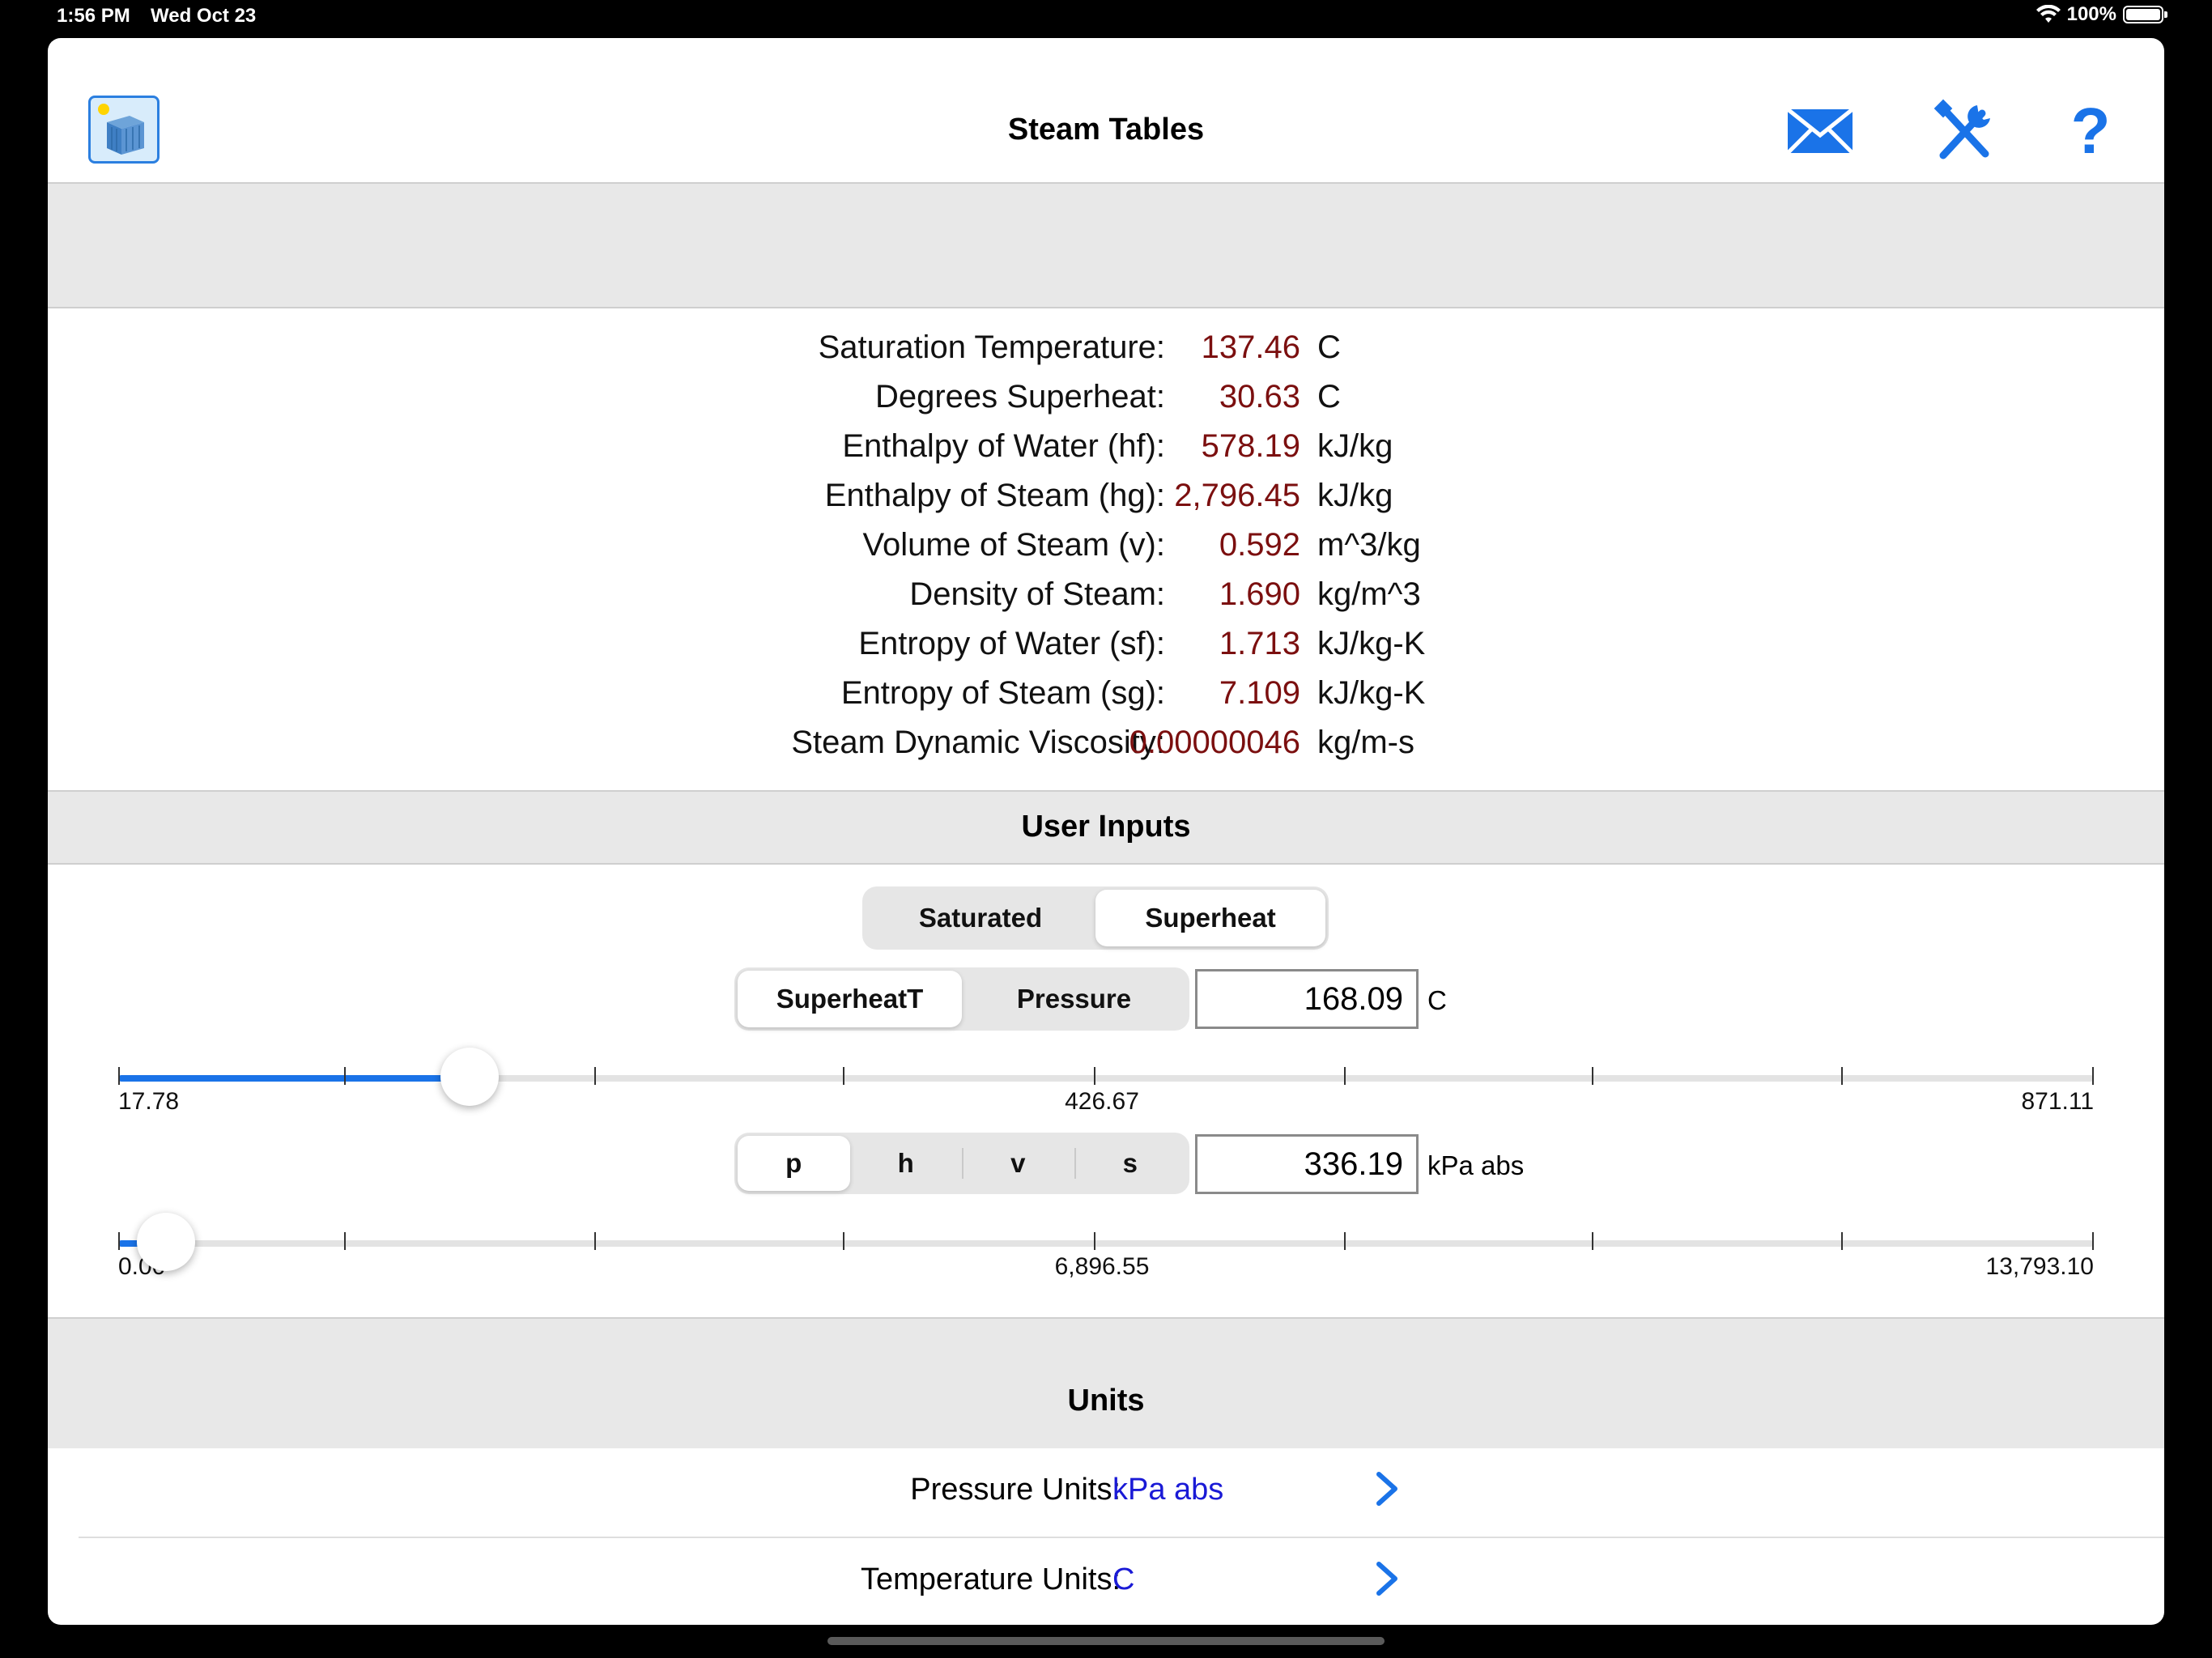 The image size is (2212, 1658). I want to click on pressure-units-row: Pressure Units: kPa abs, so click(1106, 1492).